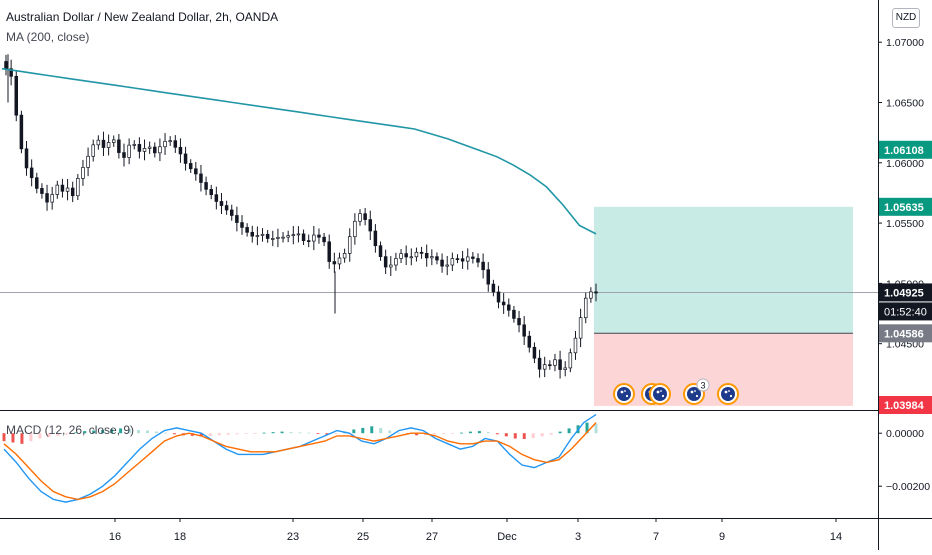  I want to click on position-tool, so click(723, 306).